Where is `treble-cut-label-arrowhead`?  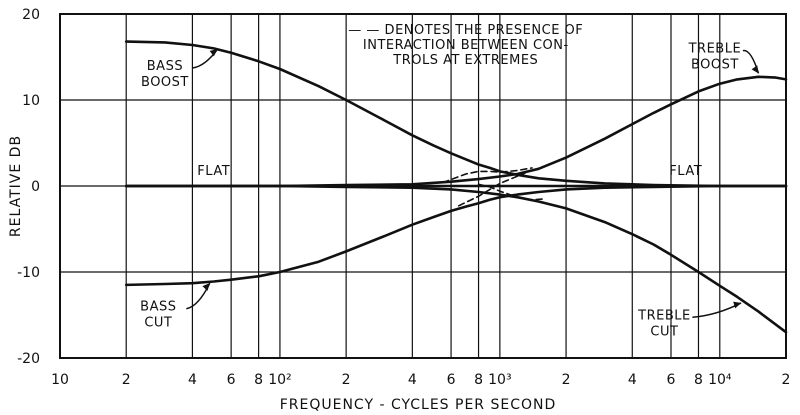 treble-cut-label-arrowhead is located at coordinates (737, 305).